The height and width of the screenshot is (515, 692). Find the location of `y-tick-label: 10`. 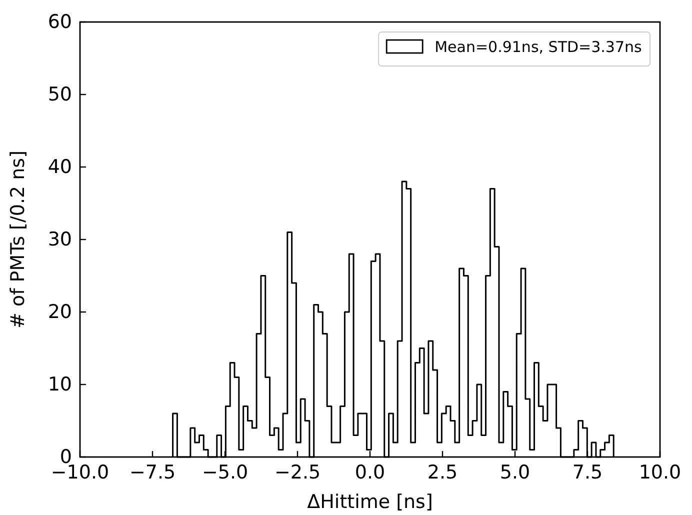

y-tick-label: 10 is located at coordinates (60, 385).